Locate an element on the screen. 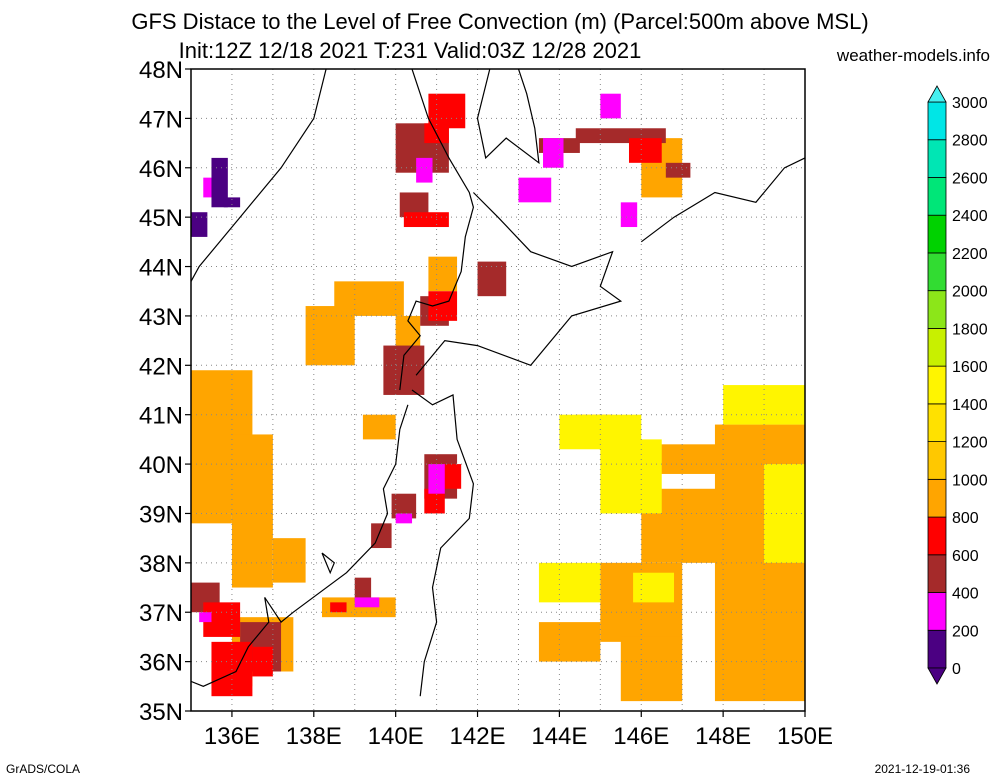  lat-label: 39N is located at coordinates (161, 514).